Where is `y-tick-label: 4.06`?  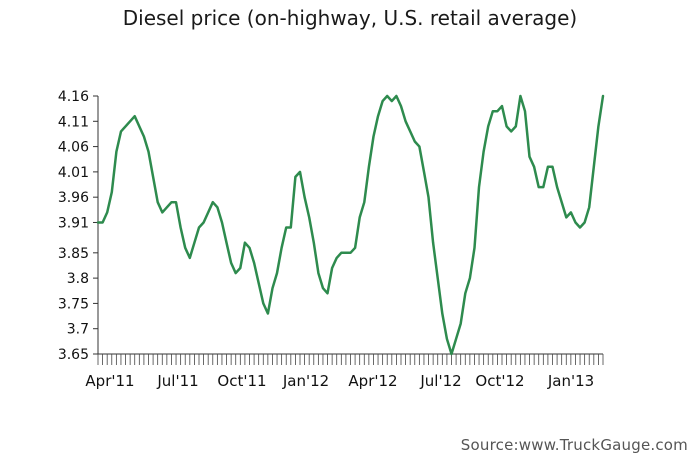
y-tick-label: 4.06 is located at coordinates (73, 148).